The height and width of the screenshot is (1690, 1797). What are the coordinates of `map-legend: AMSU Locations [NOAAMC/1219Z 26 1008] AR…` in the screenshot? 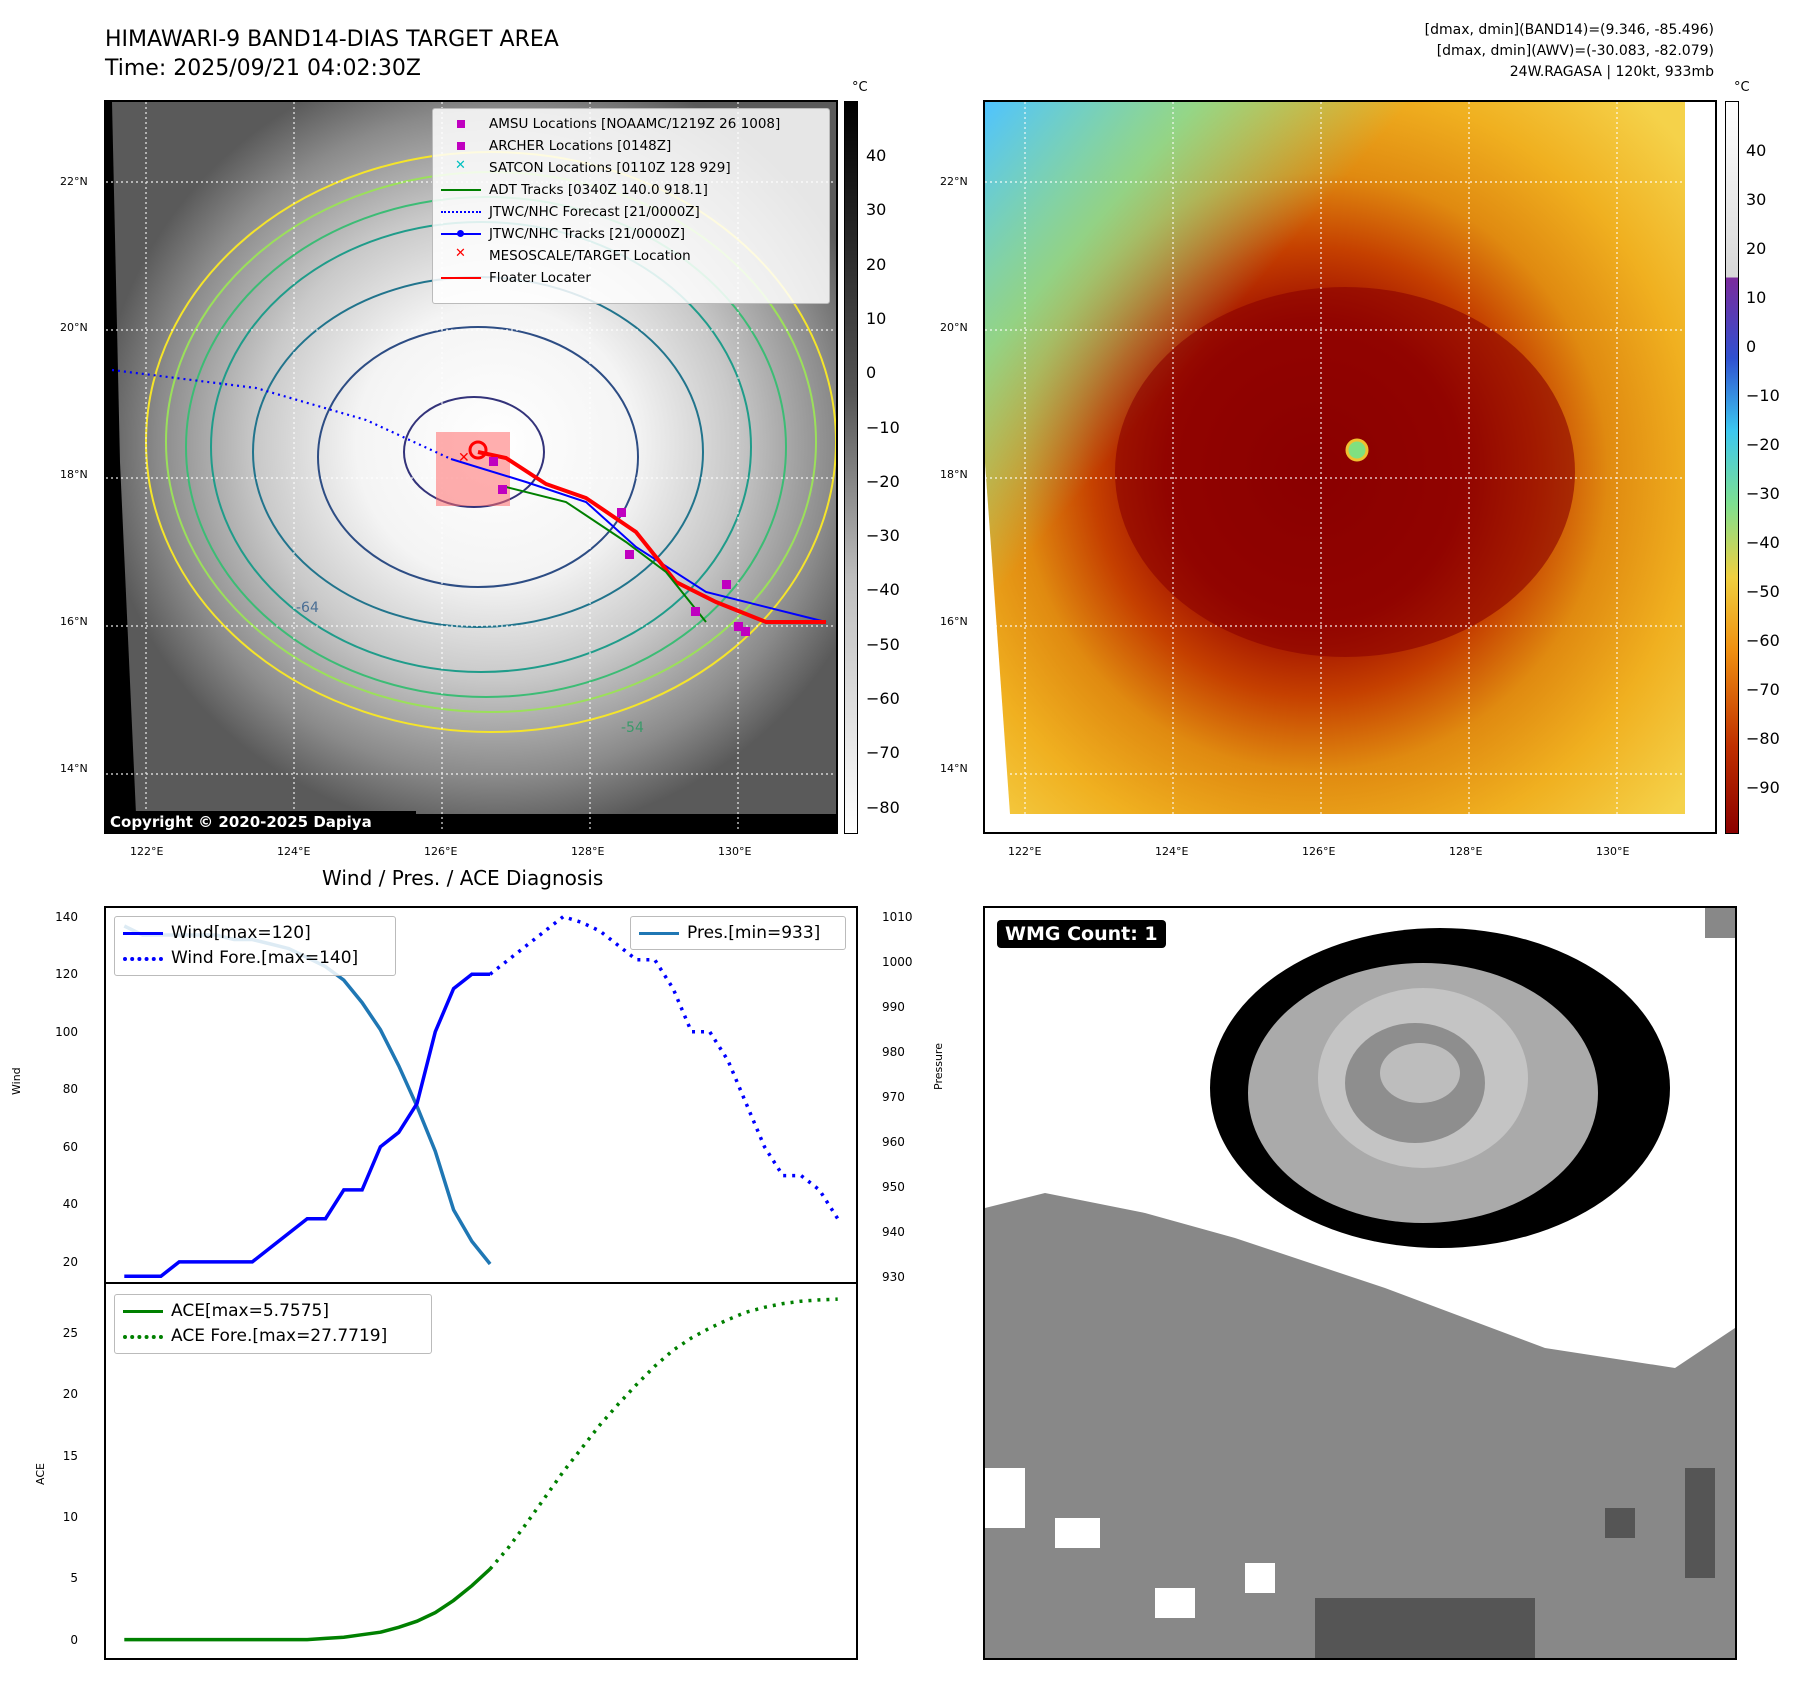 It's located at (631, 206).